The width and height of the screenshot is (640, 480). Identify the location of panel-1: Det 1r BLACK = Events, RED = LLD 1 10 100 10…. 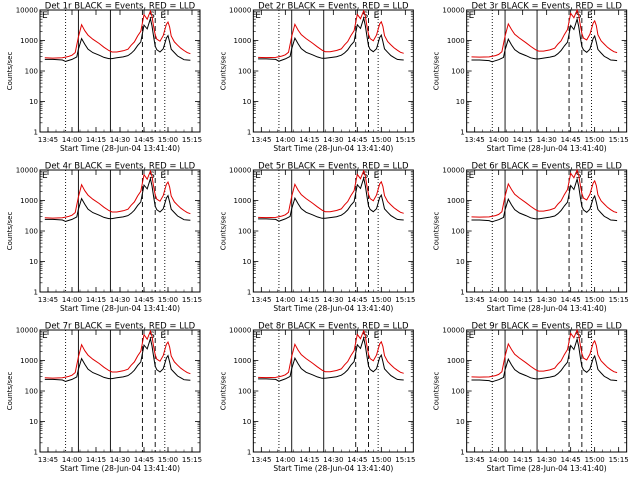
(104, 78).